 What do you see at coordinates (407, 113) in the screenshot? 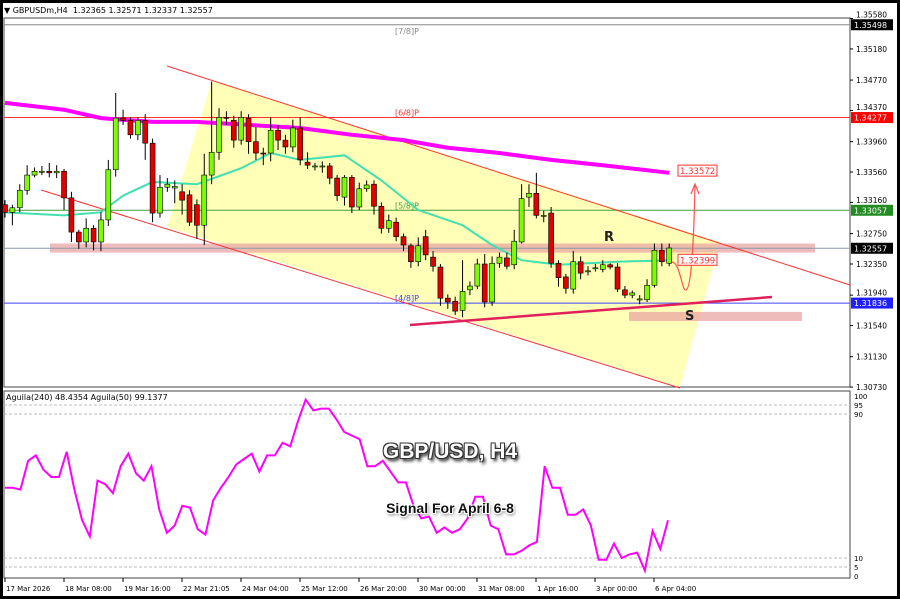
I see `murrey-level-label: [6/8]P` at bounding box center [407, 113].